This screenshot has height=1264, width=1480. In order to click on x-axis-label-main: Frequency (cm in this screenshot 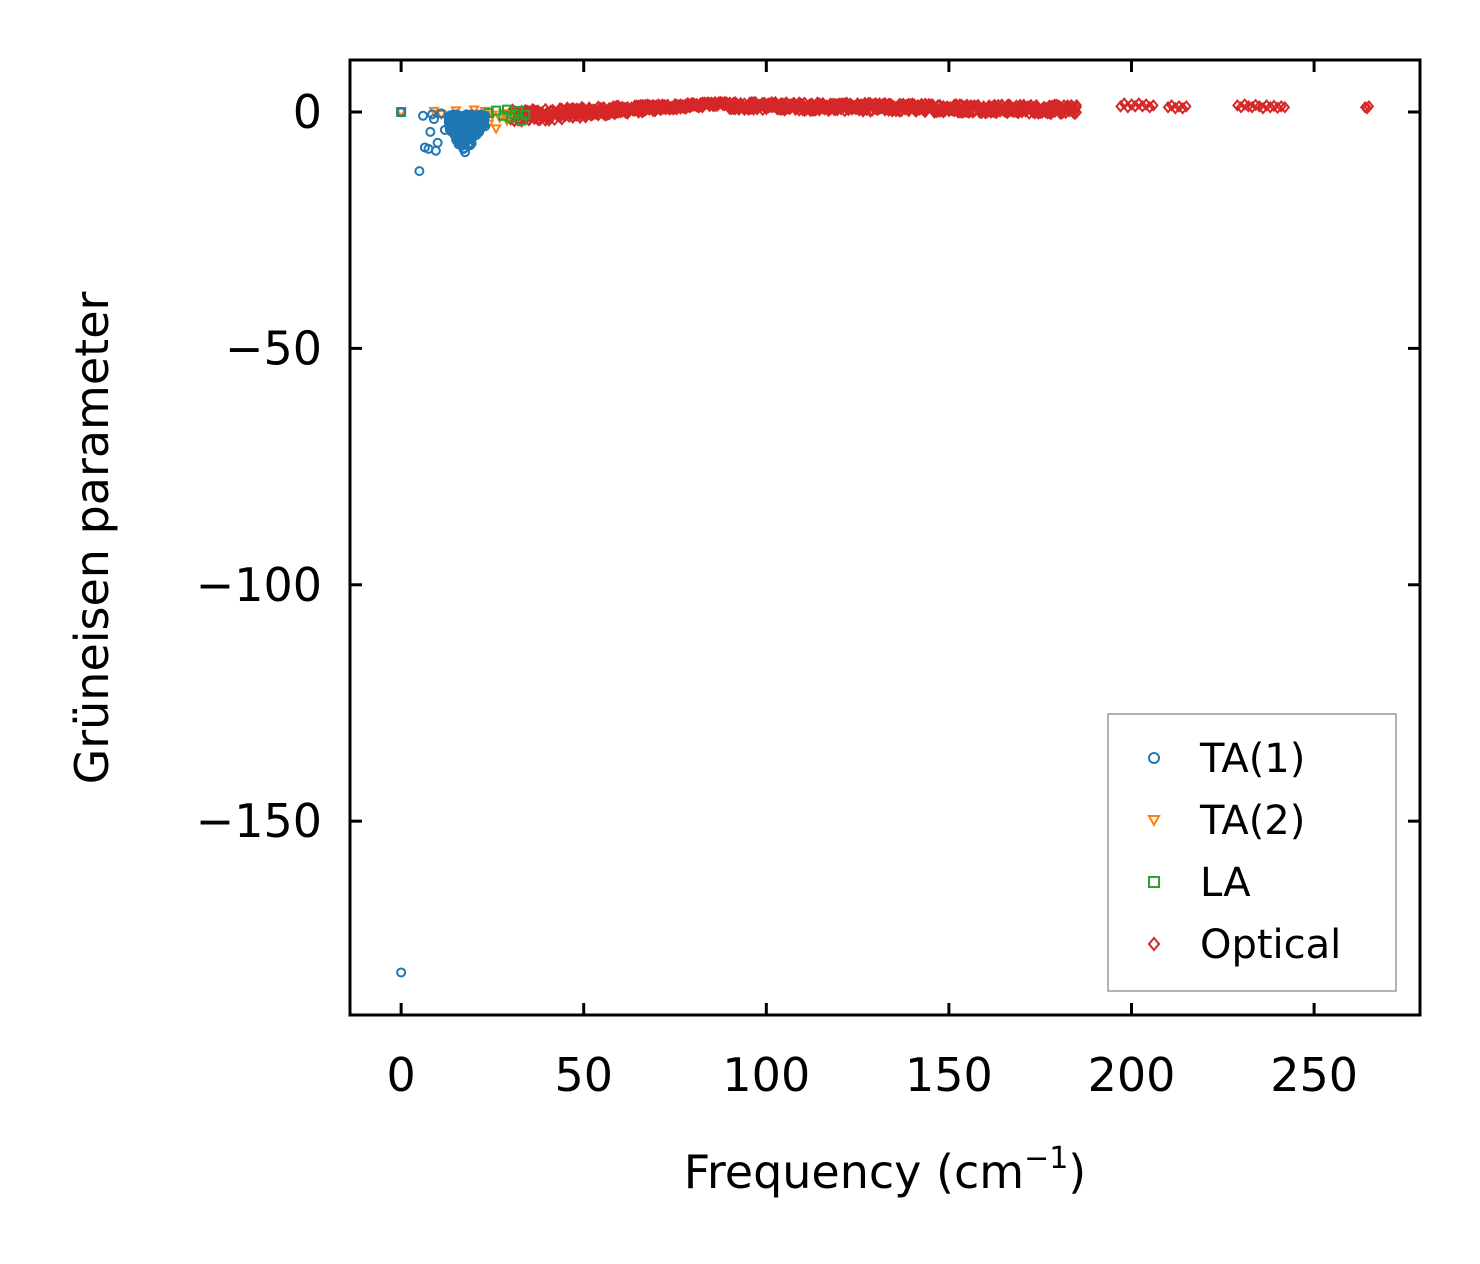, I will do `click(854, 1172)`.